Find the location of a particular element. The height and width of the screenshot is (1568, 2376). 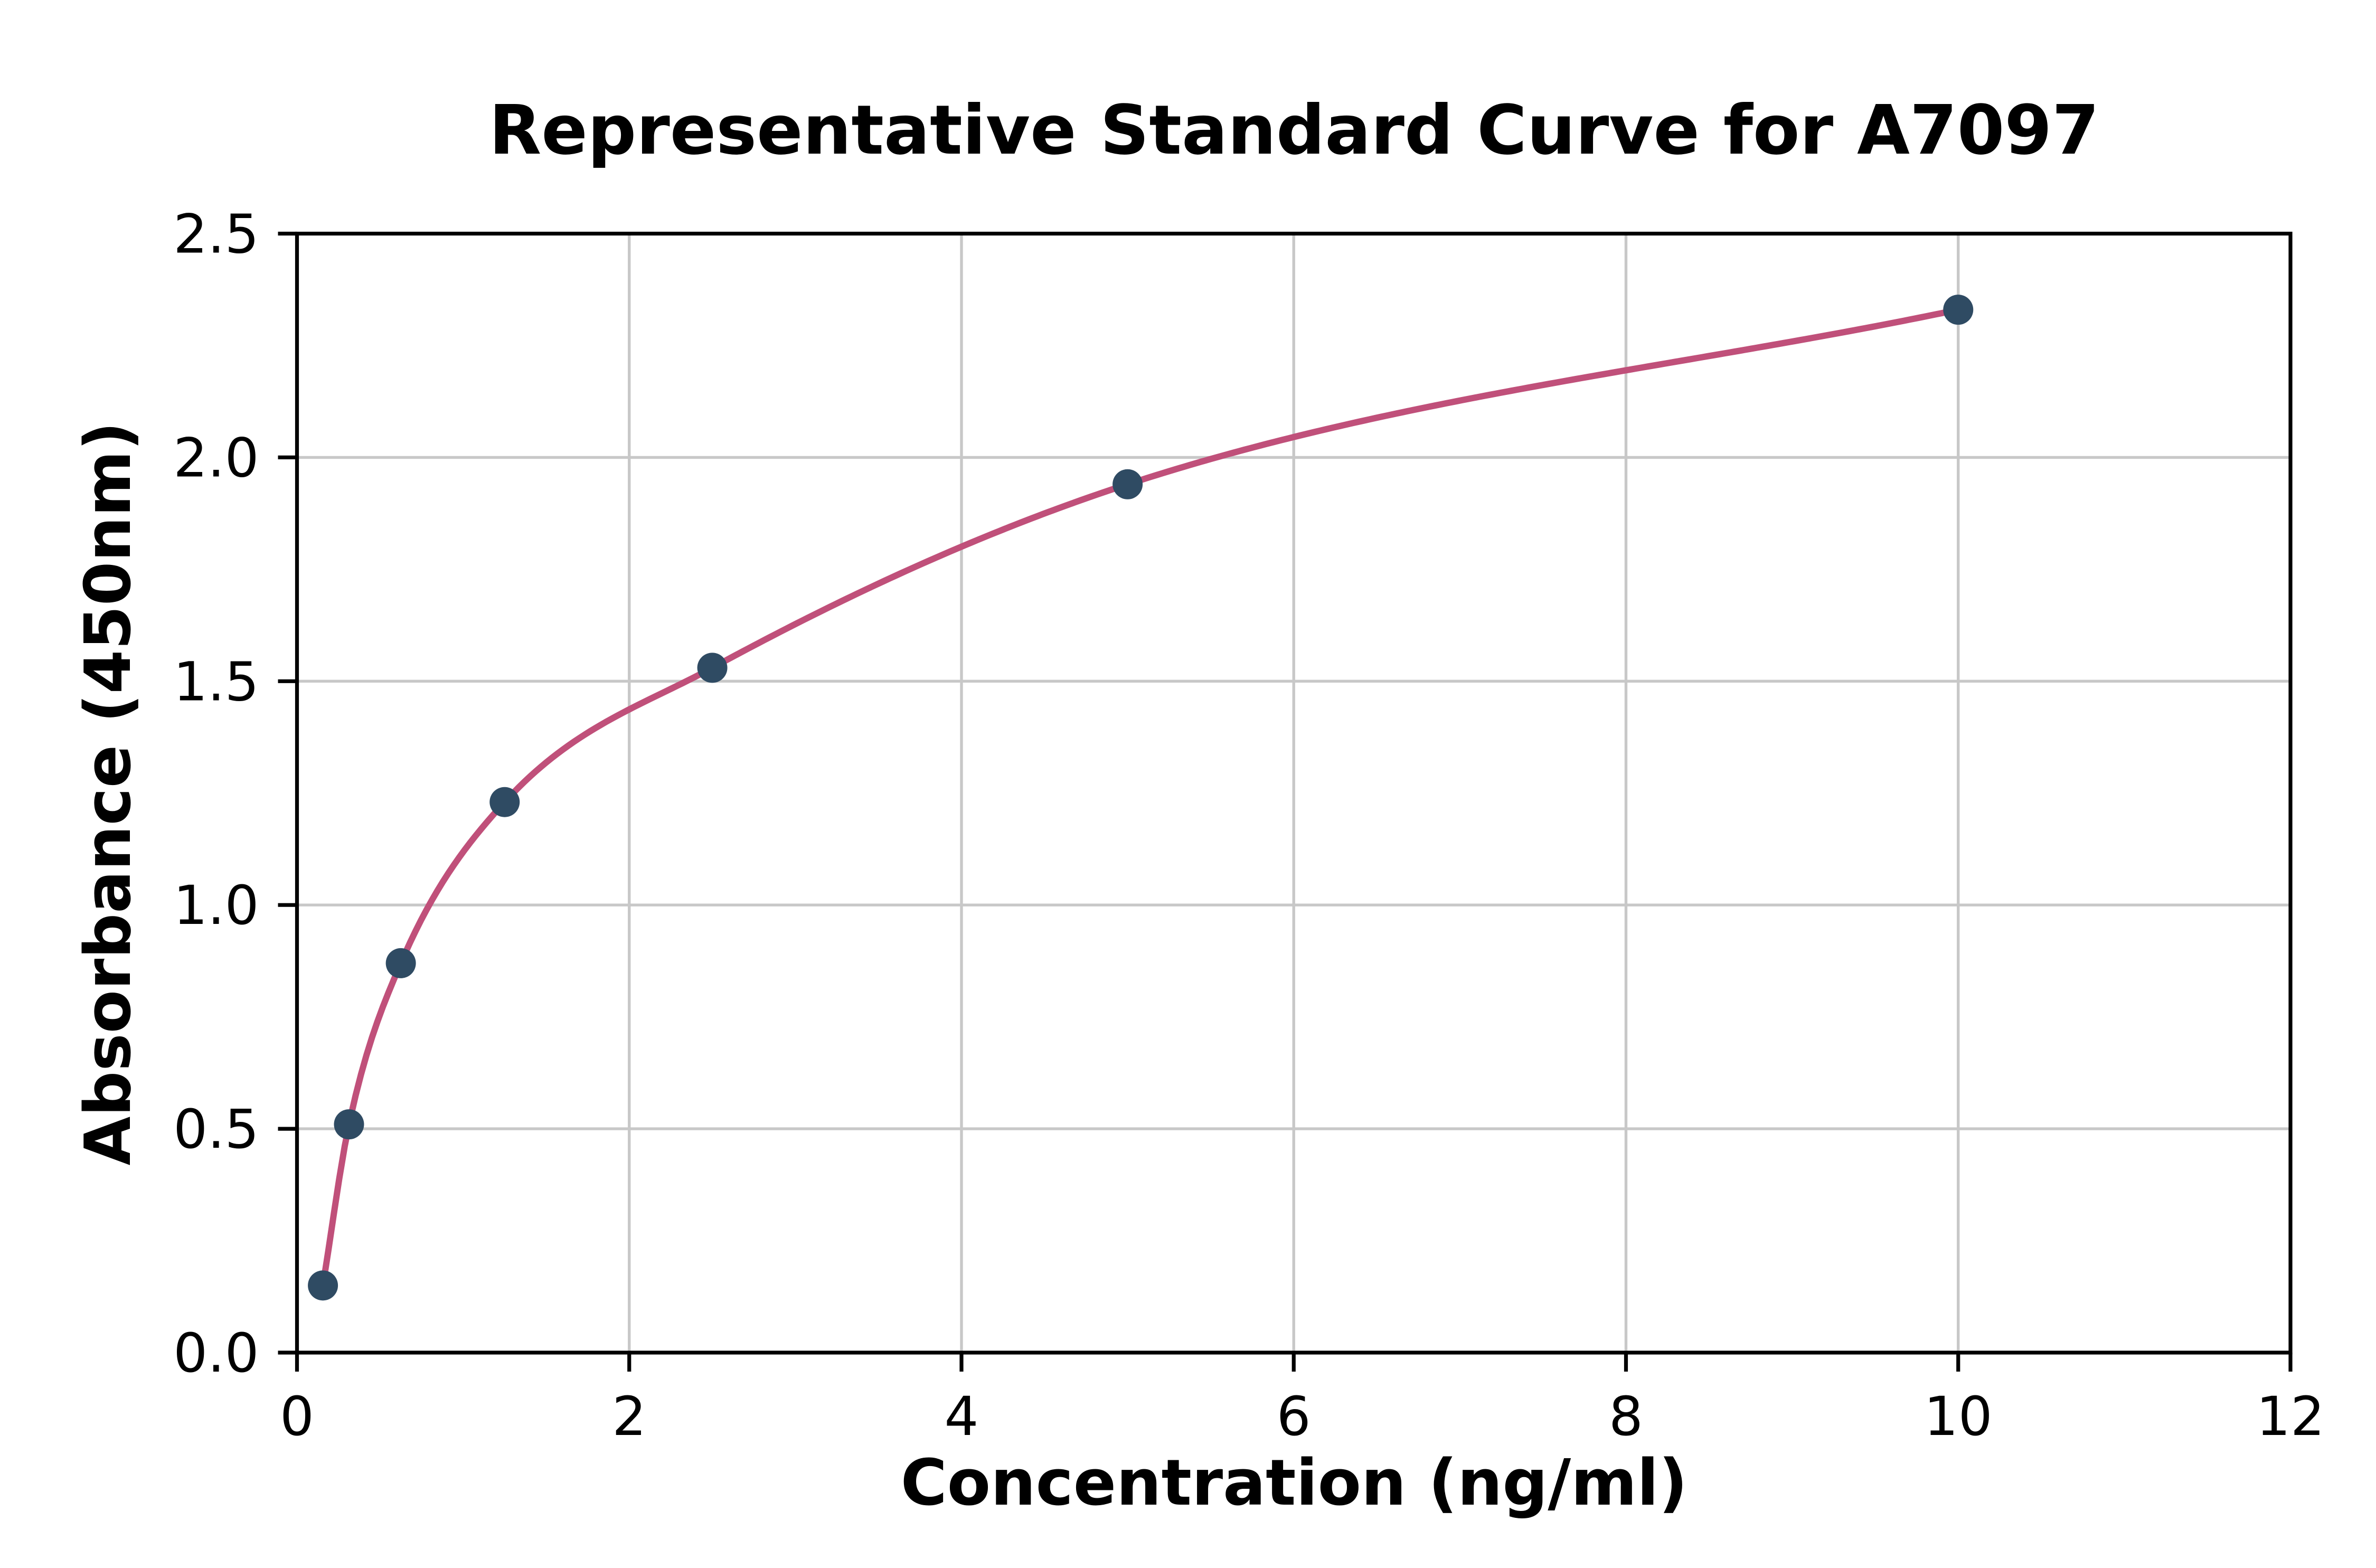

chart-title: Representative Standard Curve for A7097 is located at coordinates (1294, 130).